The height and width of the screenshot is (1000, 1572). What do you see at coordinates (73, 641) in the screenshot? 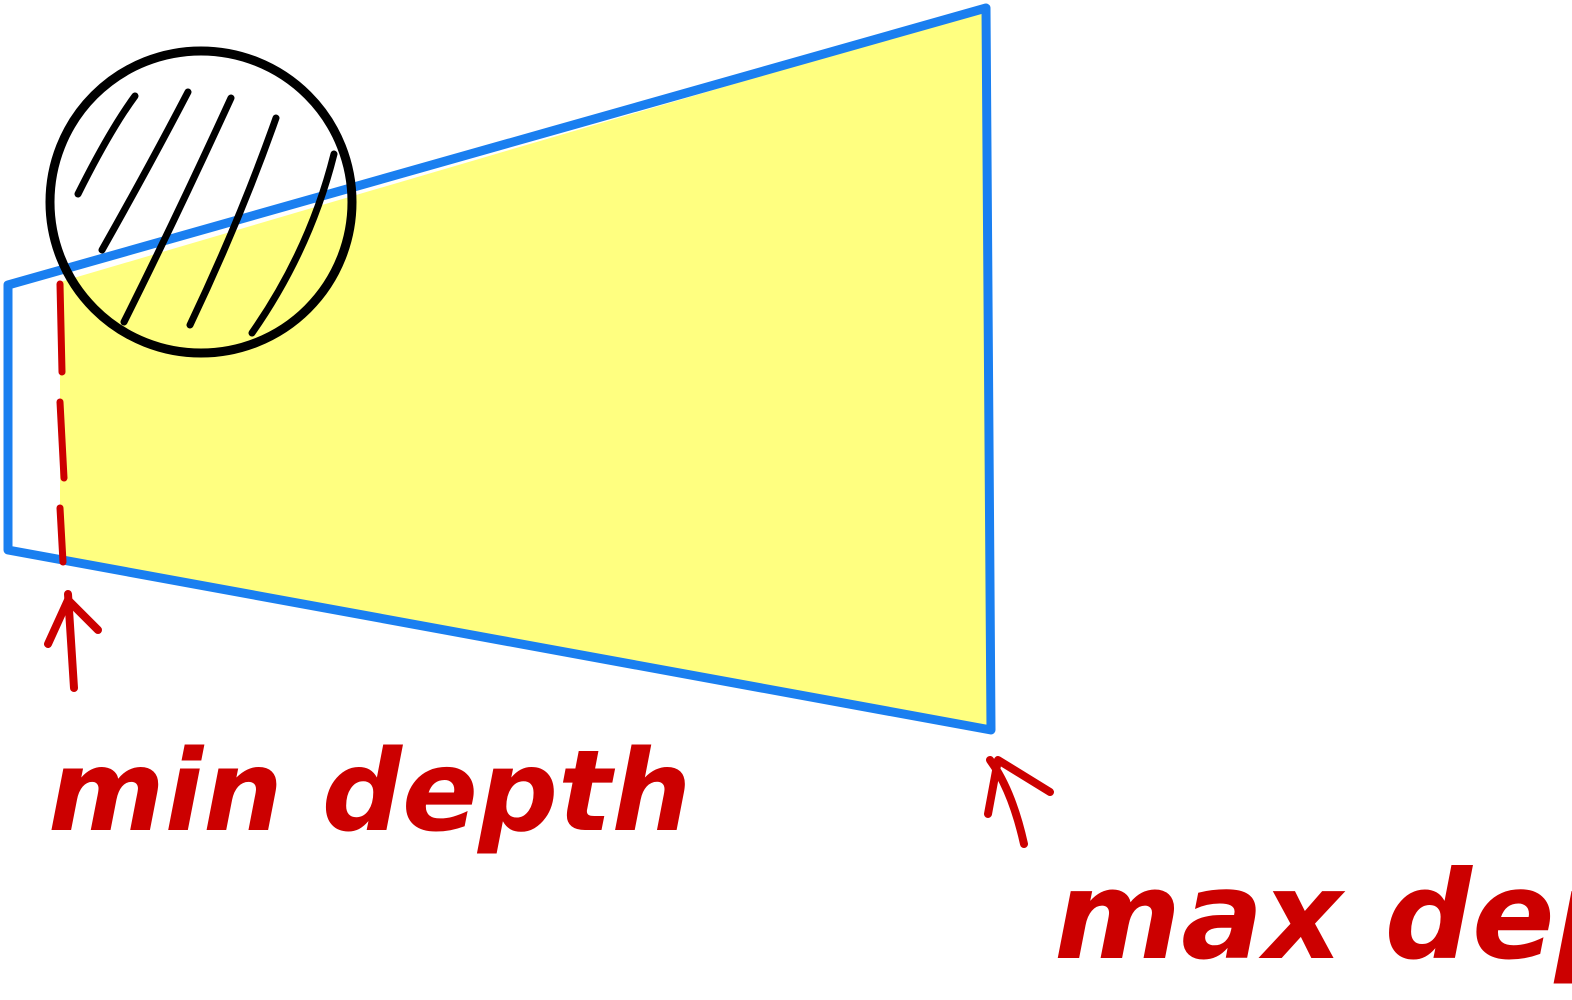
I see `min-depth-arrow` at bounding box center [73, 641].